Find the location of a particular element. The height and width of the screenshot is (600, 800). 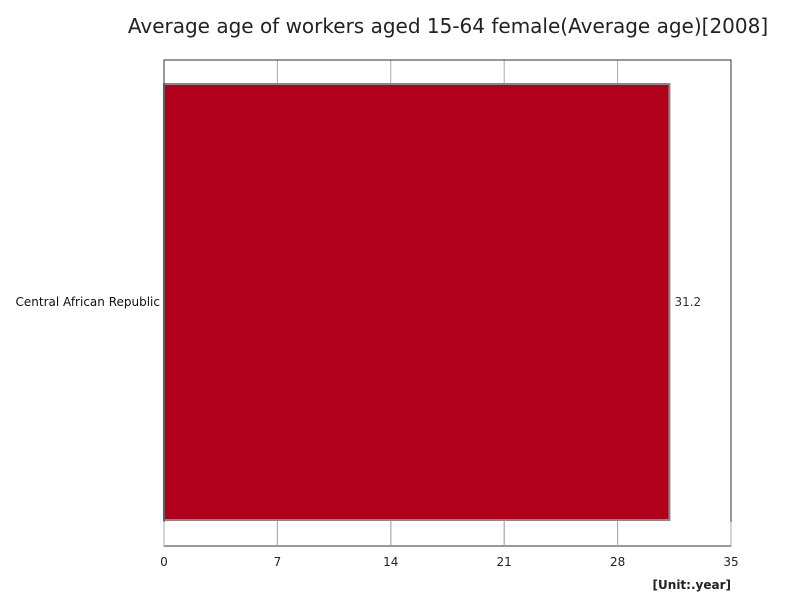

tick-label-4: 28 is located at coordinates (617, 562).